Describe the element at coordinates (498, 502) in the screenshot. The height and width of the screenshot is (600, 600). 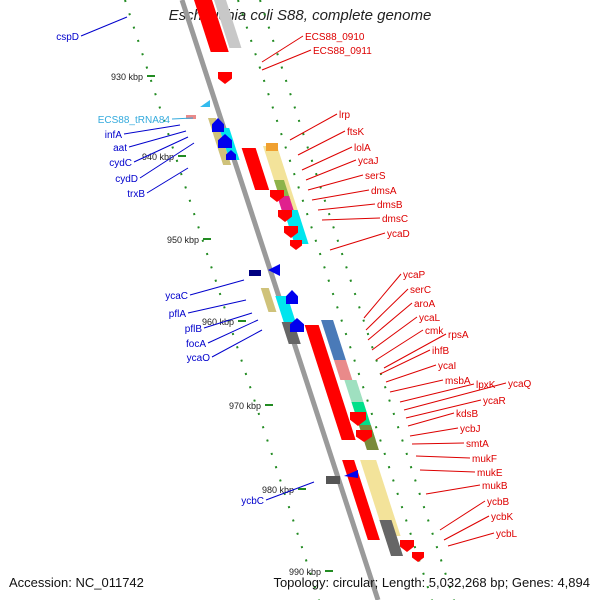
I see `right-gene-label: ycbB` at that location.